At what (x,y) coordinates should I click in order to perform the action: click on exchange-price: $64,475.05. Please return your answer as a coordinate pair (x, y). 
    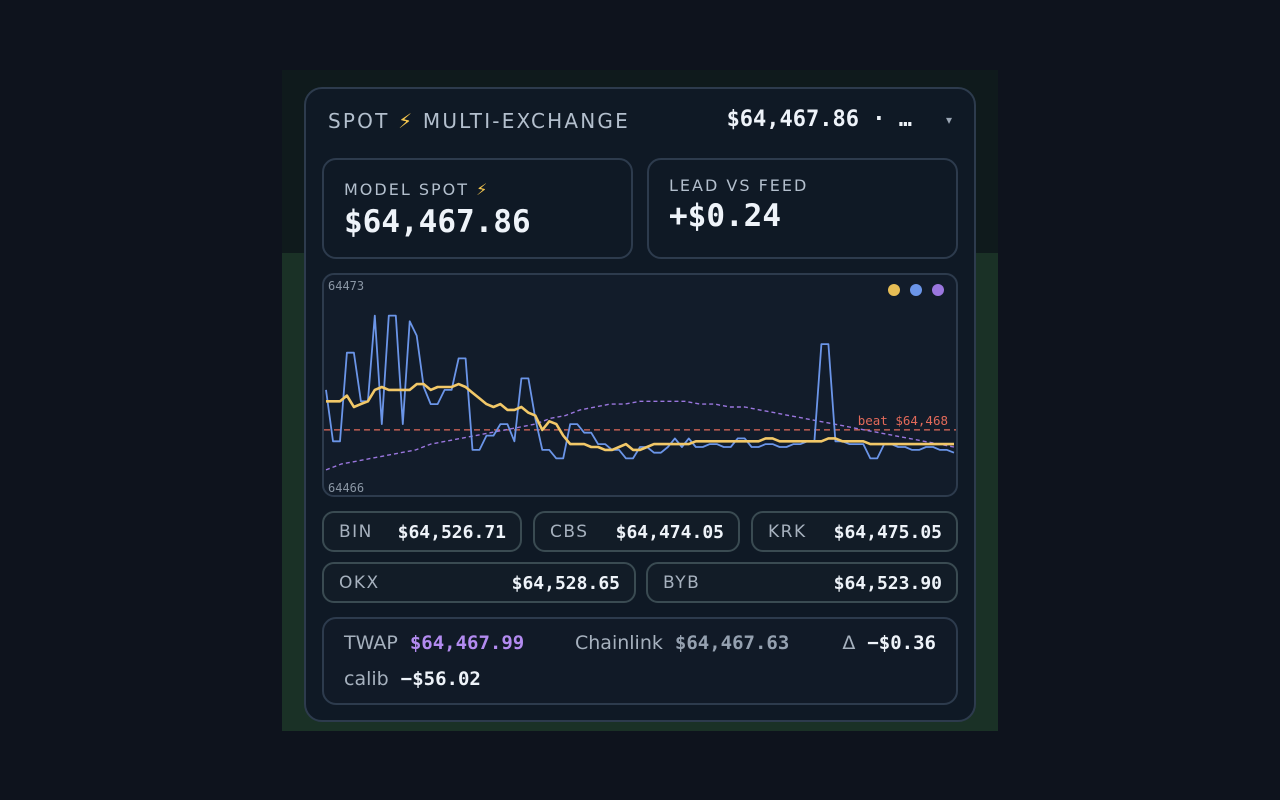
    Looking at the image, I should click on (887, 532).